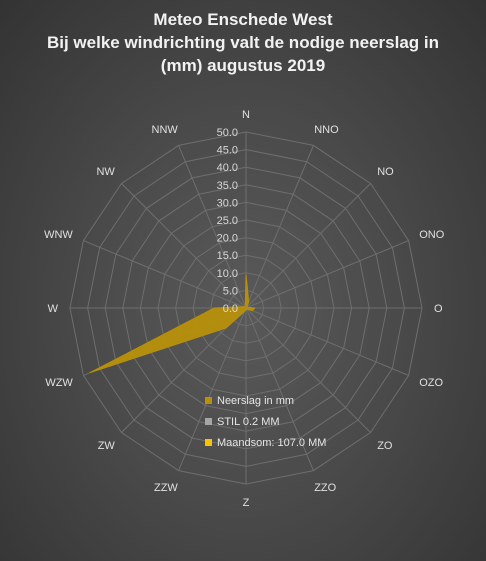 The width and height of the screenshot is (486, 561). What do you see at coordinates (243, 65) in the screenshot?
I see `title-line-3: (mm) augustus 2019` at bounding box center [243, 65].